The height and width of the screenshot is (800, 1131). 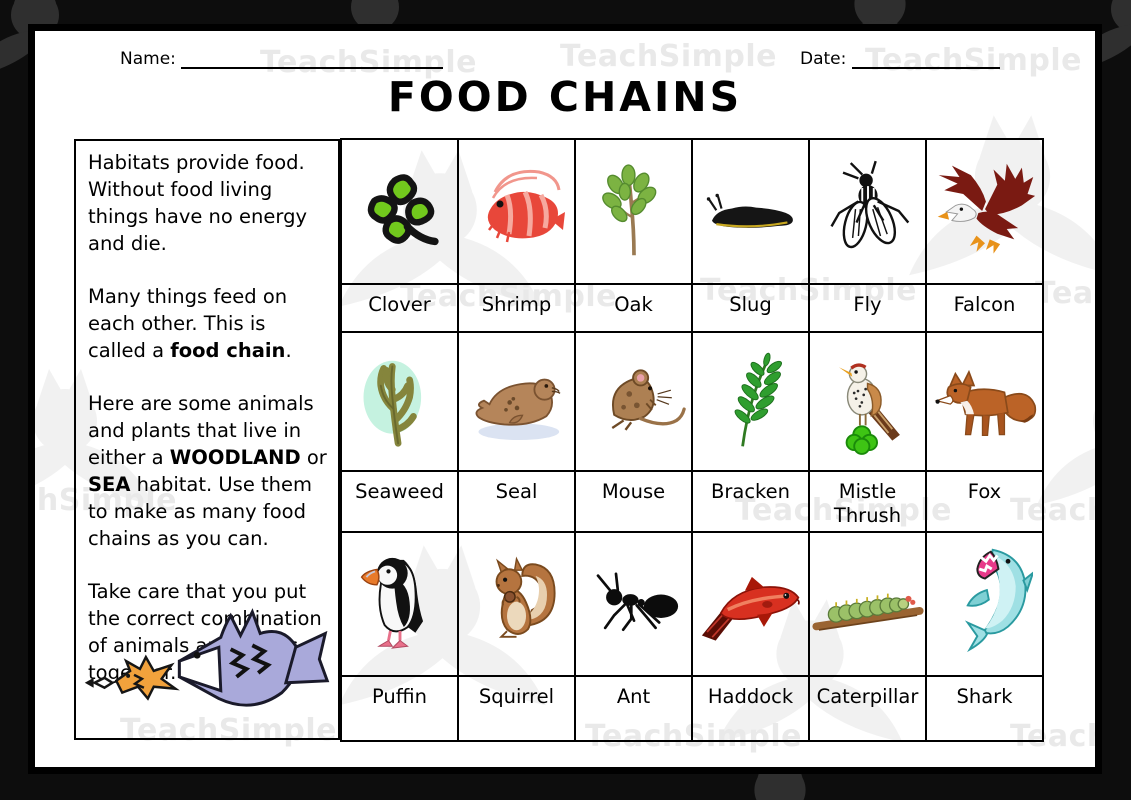 What do you see at coordinates (633, 308) in the screenshot?
I see `card-label: Oak` at bounding box center [633, 308].